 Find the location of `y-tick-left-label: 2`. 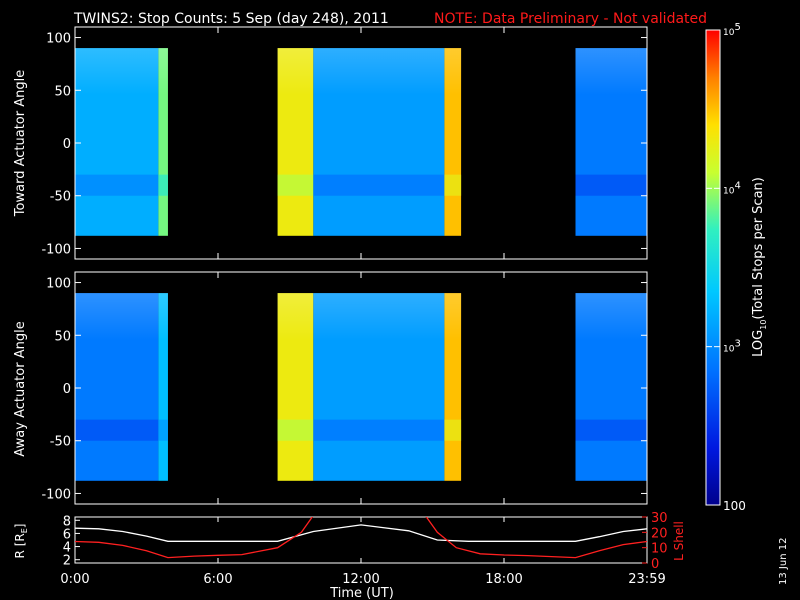

y-tick-left-label: 2 is located at coordinates (67, 561).